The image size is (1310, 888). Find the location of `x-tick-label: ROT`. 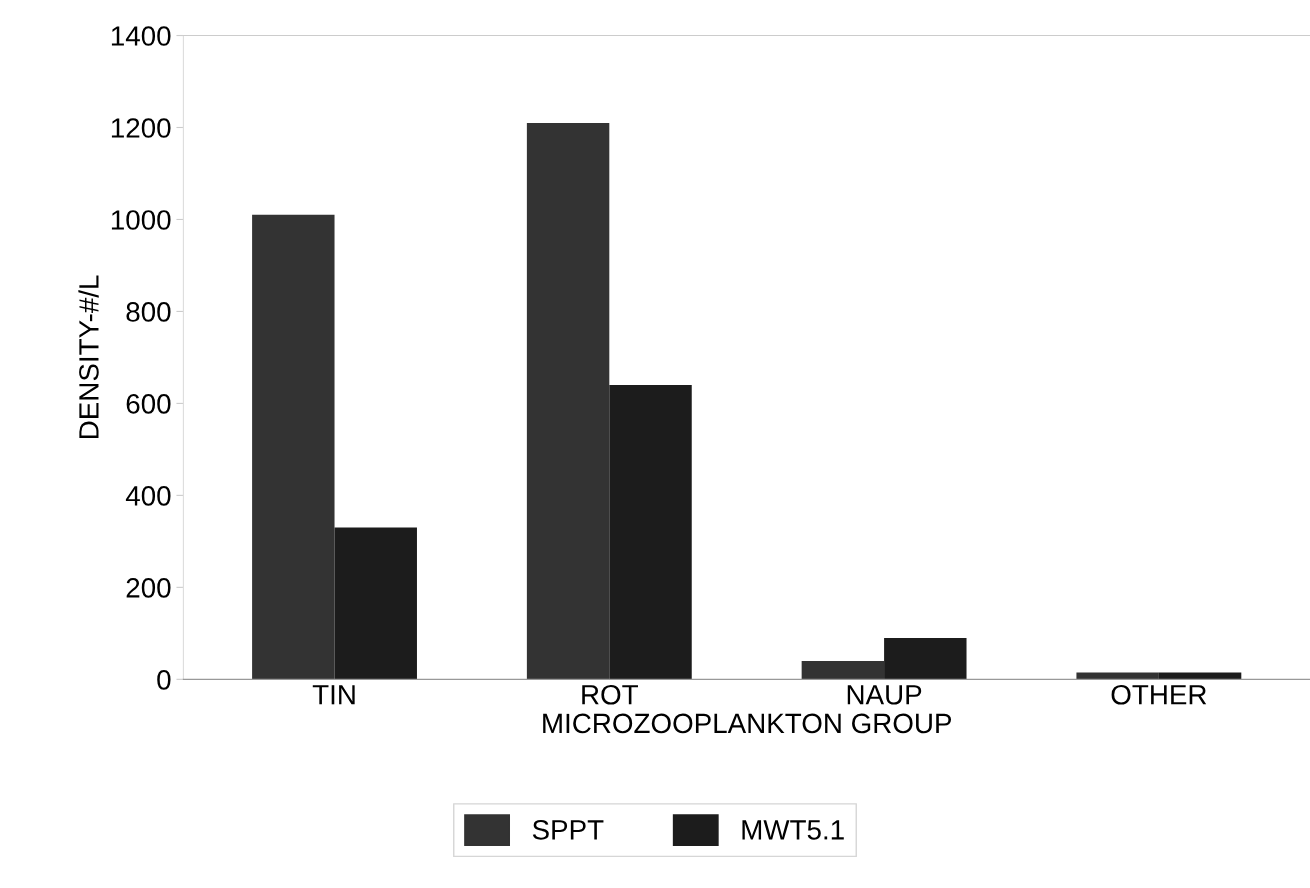

x-tick-label: ROT is located at coordinates (610, 694).